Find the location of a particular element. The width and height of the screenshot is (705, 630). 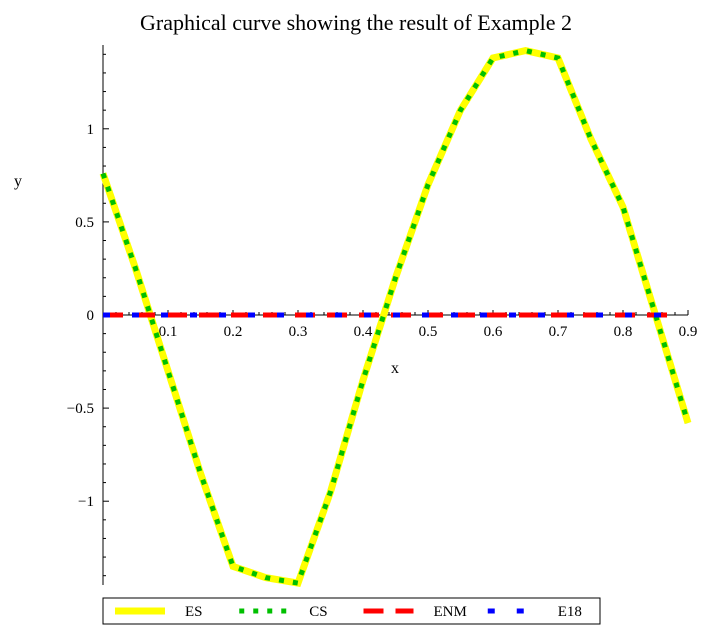

x-tick-label: 0.2 is located at coordinates (233, 332).